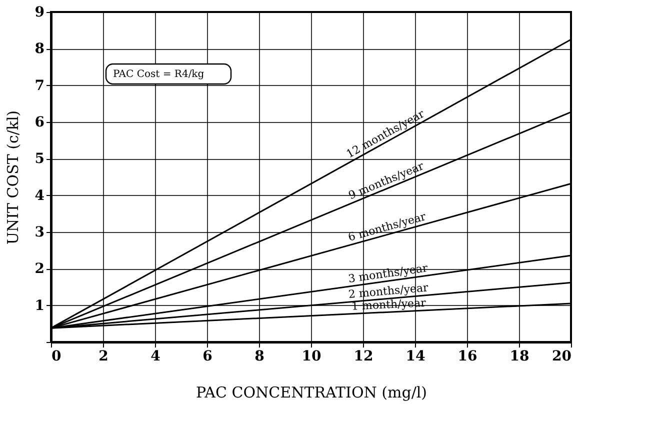 The image size is (645, 435). I want to click on x-tick-label: 4, so click(155, 356).